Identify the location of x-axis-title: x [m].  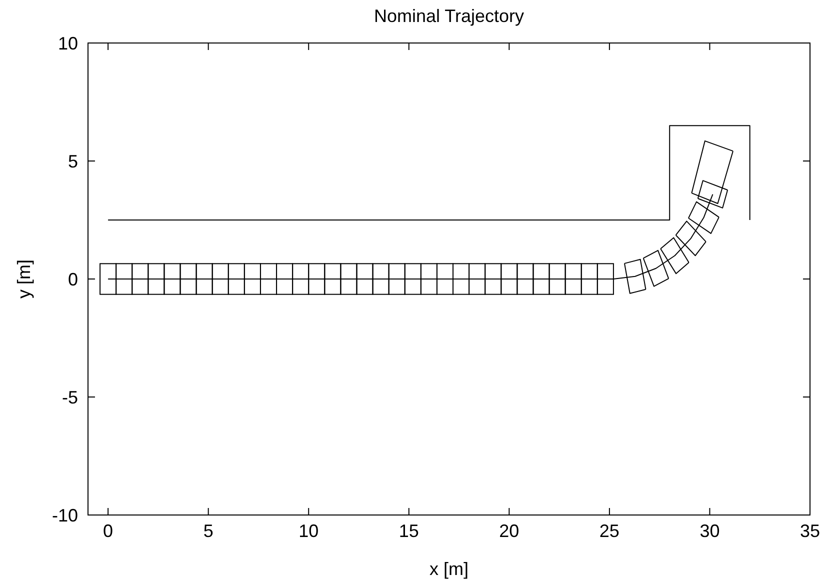
(449, 569).